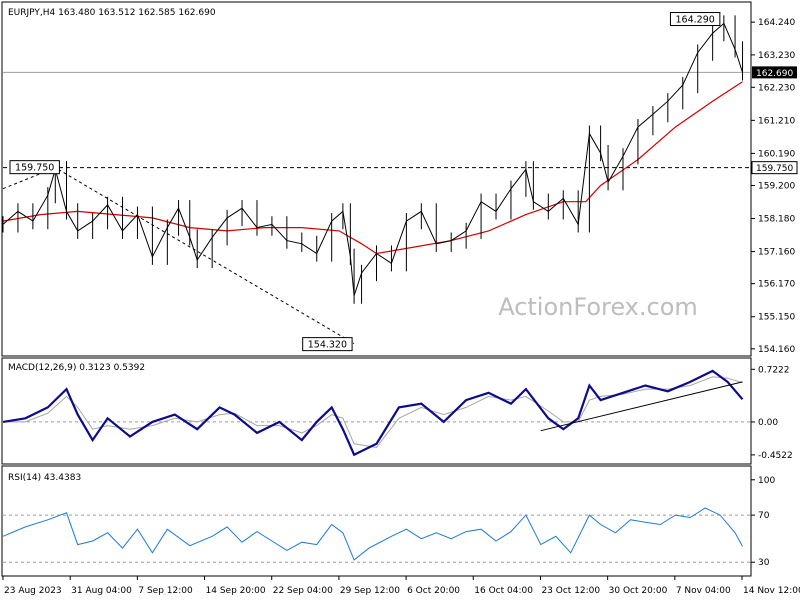 This screenshot has width=800, height=600. What do you see at coordinates (370, 591) in the screenshot?
I see `x-tick-label: 29 Sep 12:00` at bounding box center [370, 591].